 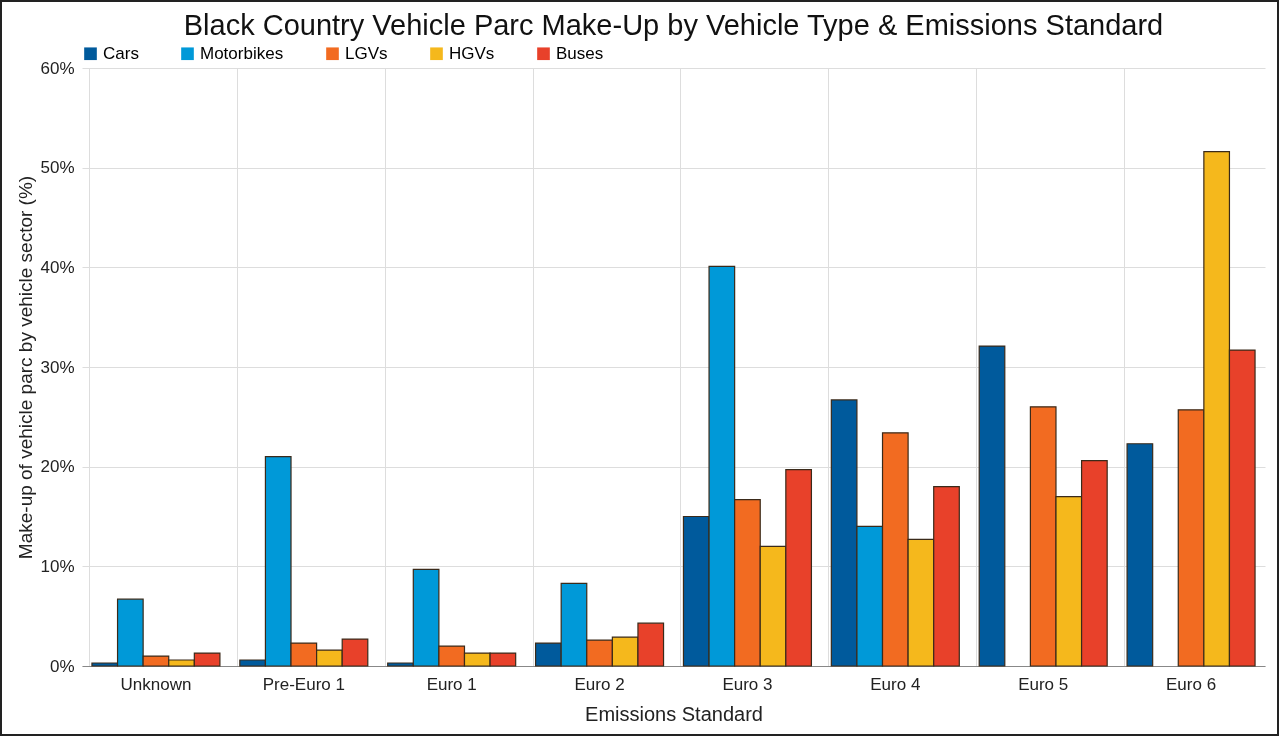 What do you see at coordinates (26, 367) in the screenshot?
I see `y-axis-title: Make-up of vehicle parc by vehicle sector (%)` at bounding box center [26, 367].